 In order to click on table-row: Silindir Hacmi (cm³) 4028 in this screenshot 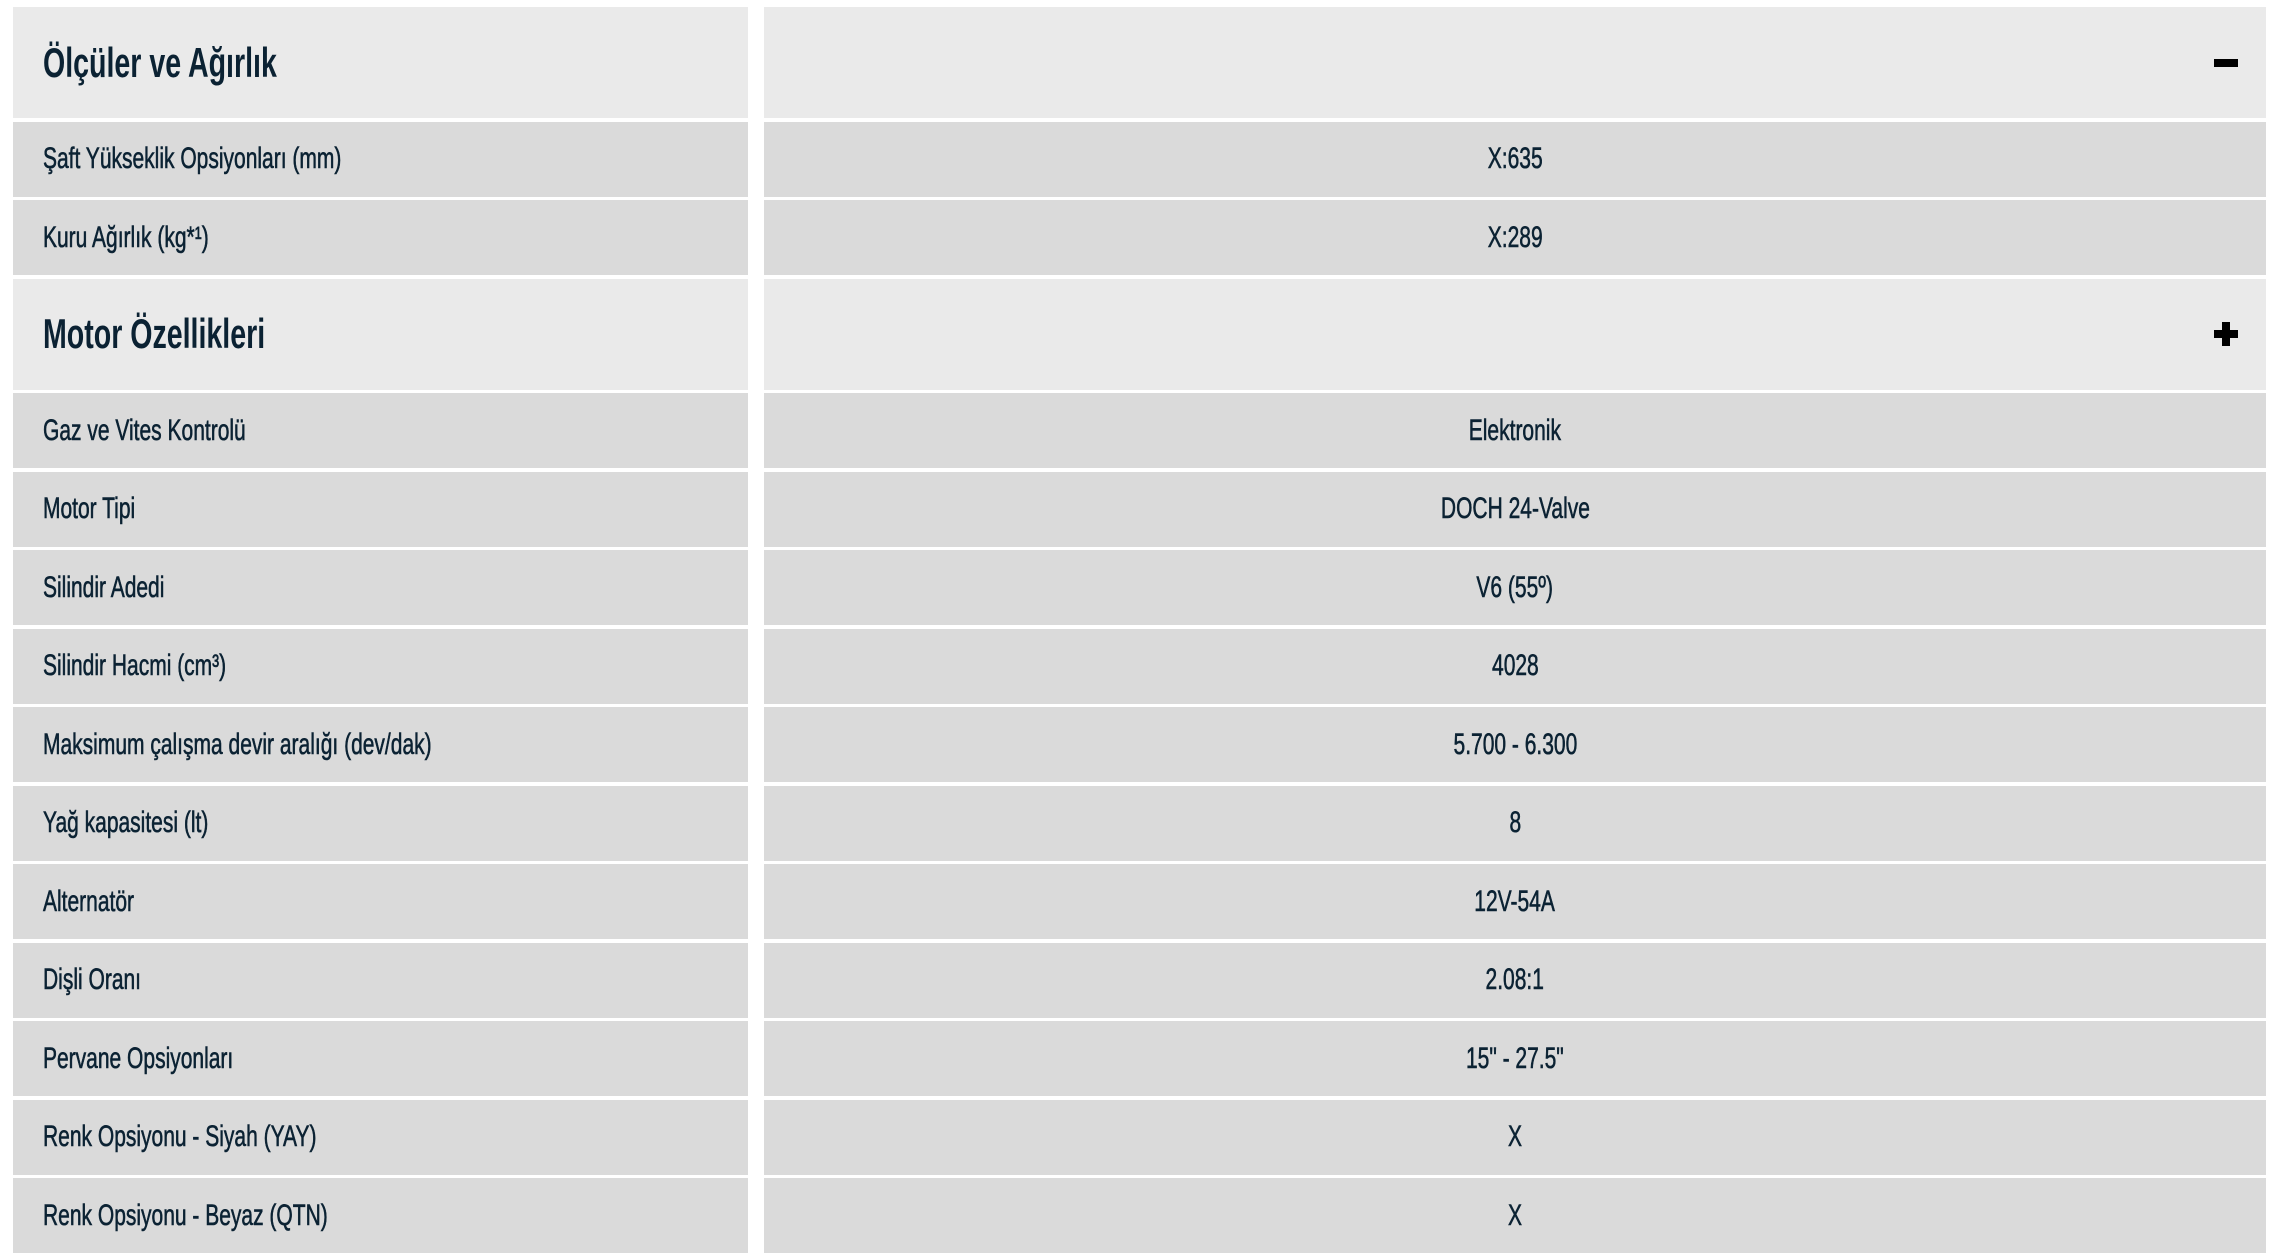, I will do `click(1139, 666)`.